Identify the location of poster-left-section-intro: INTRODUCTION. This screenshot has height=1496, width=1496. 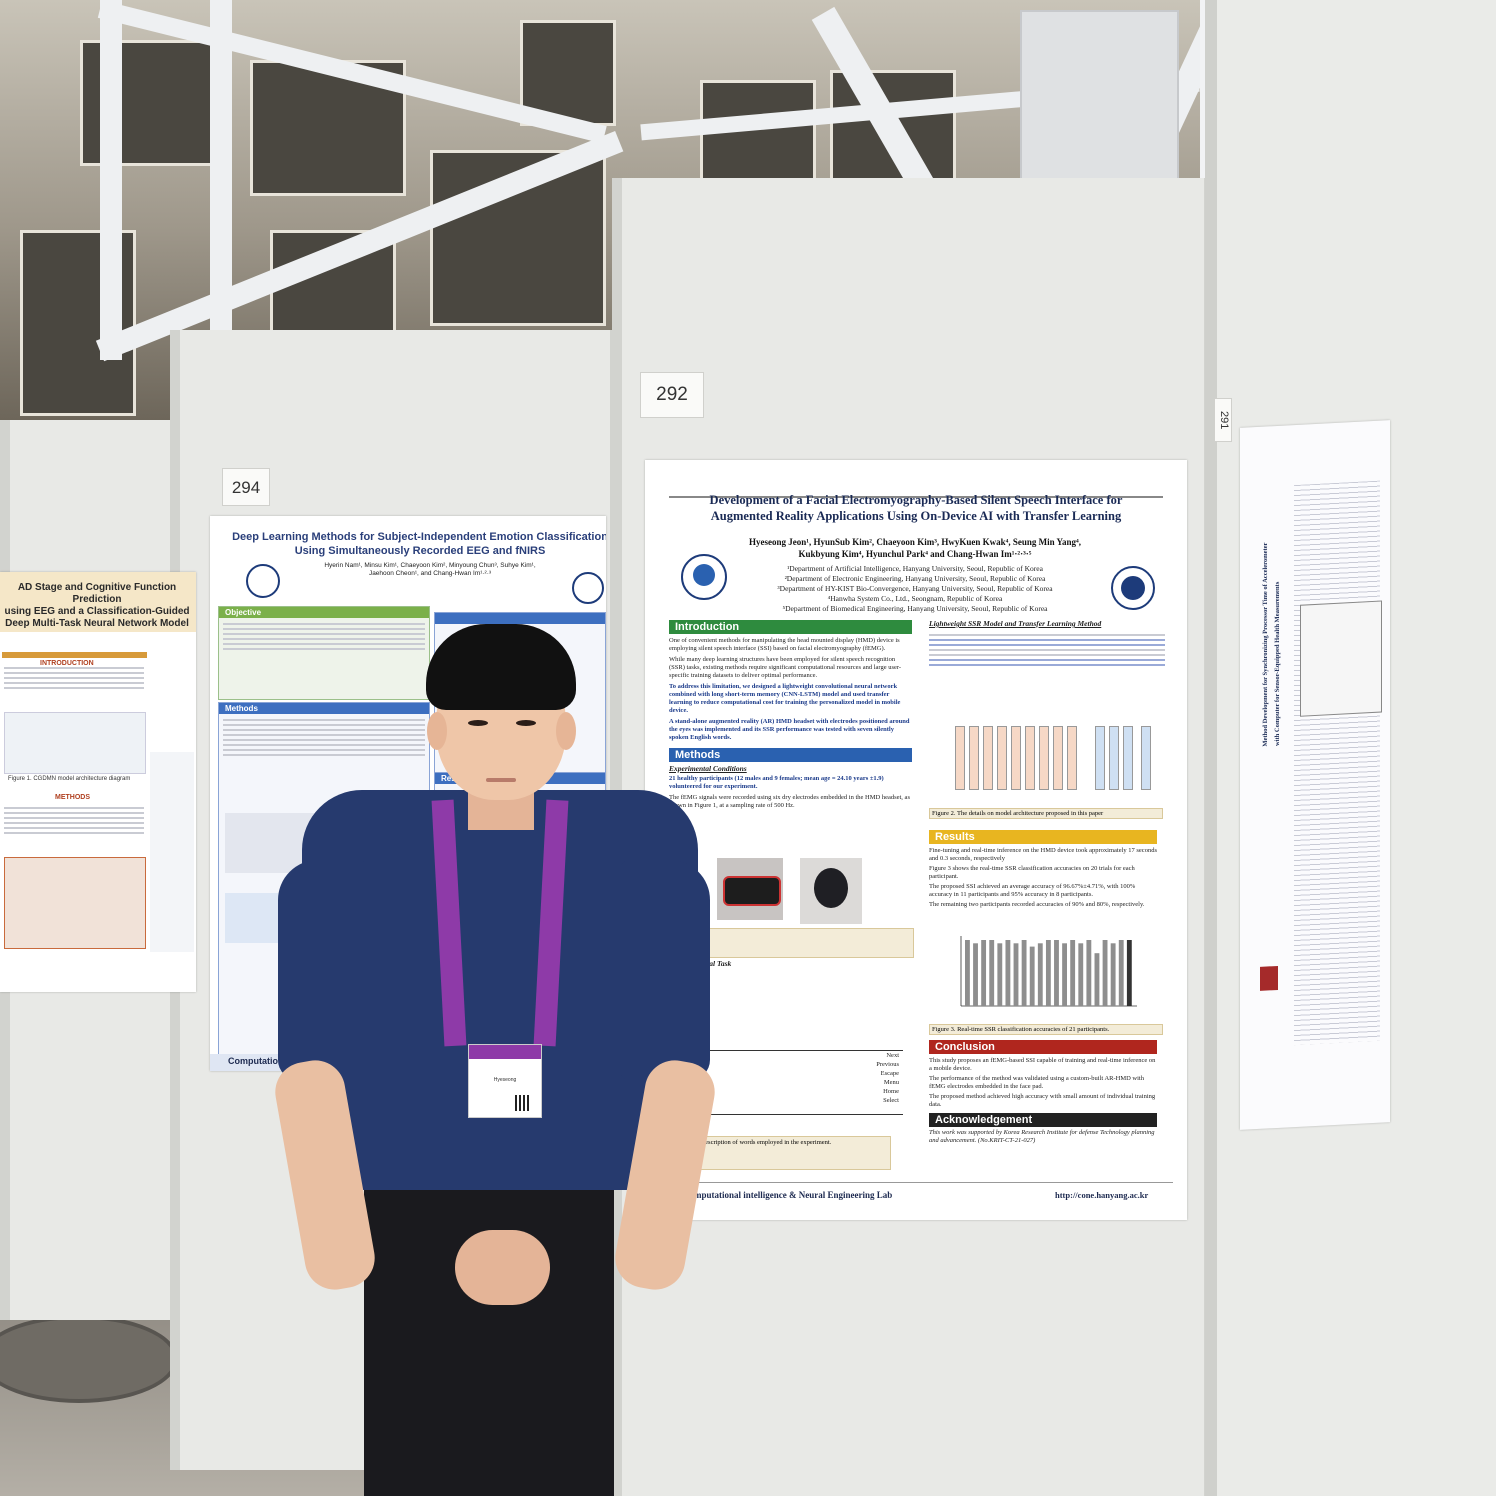
(67, 663).